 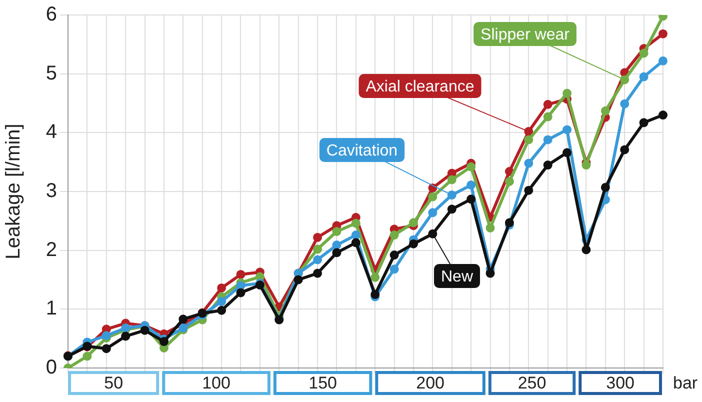 I want to click on text: 150, so click(x=322, y=383).